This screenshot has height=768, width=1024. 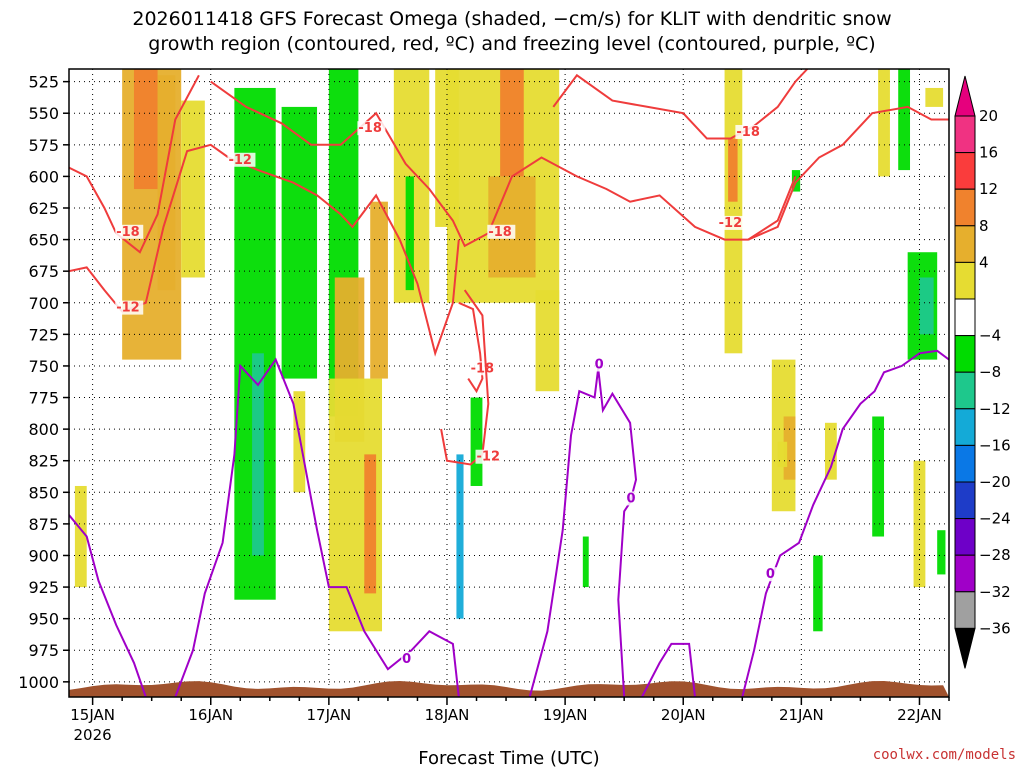 What do you see at coordinates (43, 240) in the screenshot?
I see `y-tick-label-650: 650` at bounding box center [43, 240].